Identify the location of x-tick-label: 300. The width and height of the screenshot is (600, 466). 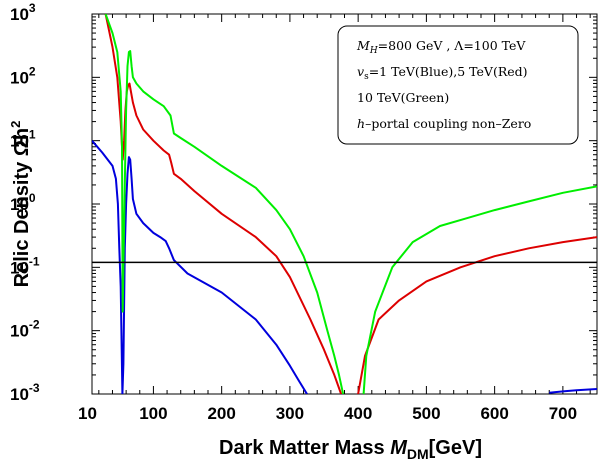
(290, 413).